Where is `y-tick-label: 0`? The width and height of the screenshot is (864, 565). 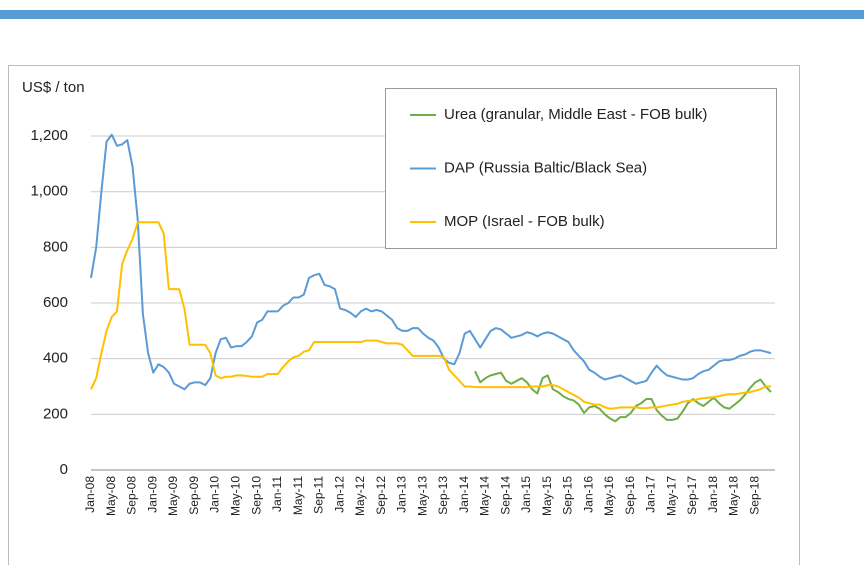 y-tick-label: 0 is located at coordinates (64, 469).